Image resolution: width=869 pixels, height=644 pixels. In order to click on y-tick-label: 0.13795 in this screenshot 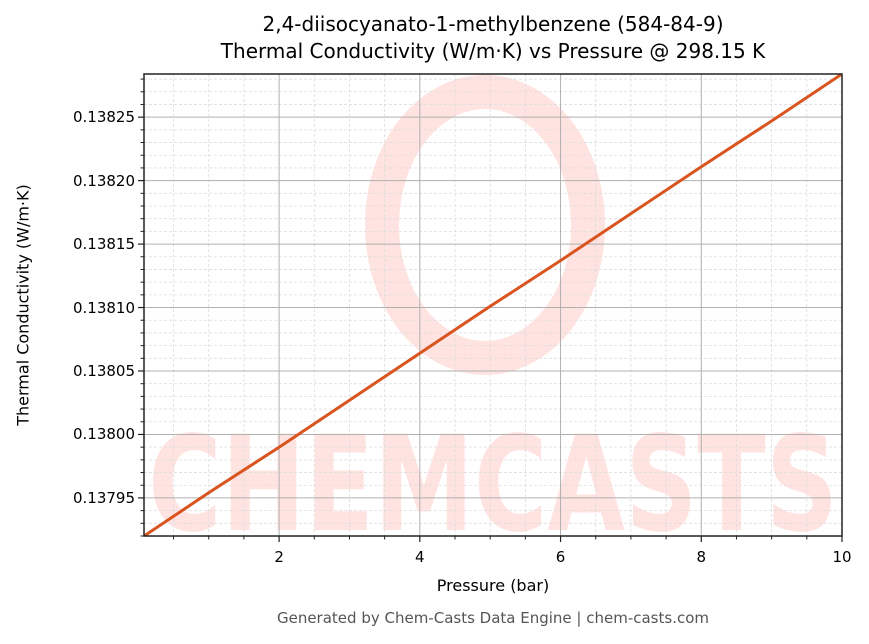, I will do `click(103, 497)`.